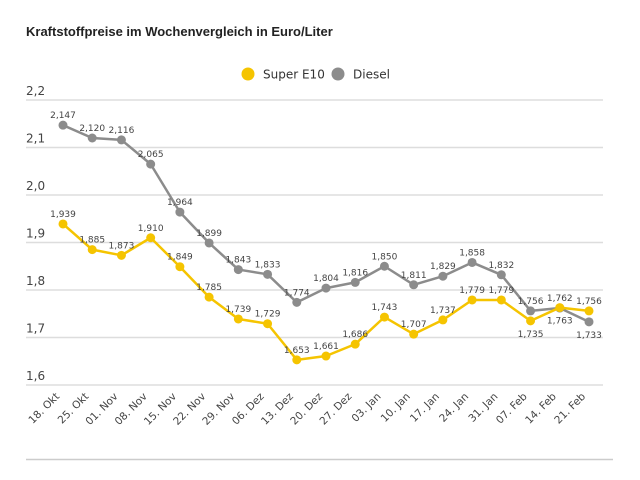  Describe the element at coordinates (531, 335) in the screenshot. I see `data-label: 1,735` at that location.